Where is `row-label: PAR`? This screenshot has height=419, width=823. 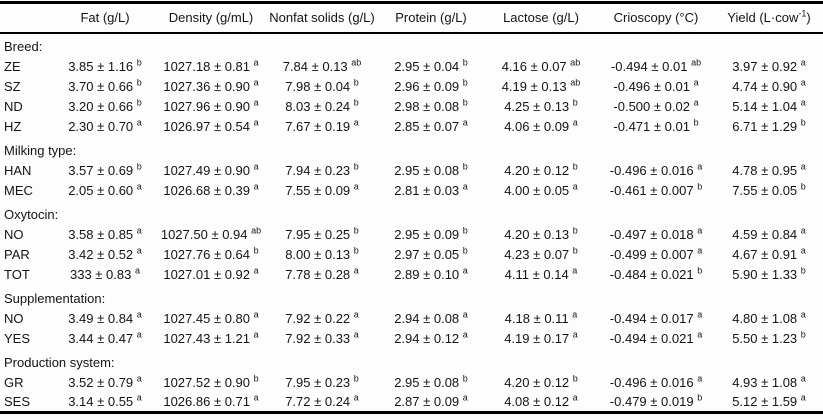 row-label: PAR is located at coordinates (17, 254).